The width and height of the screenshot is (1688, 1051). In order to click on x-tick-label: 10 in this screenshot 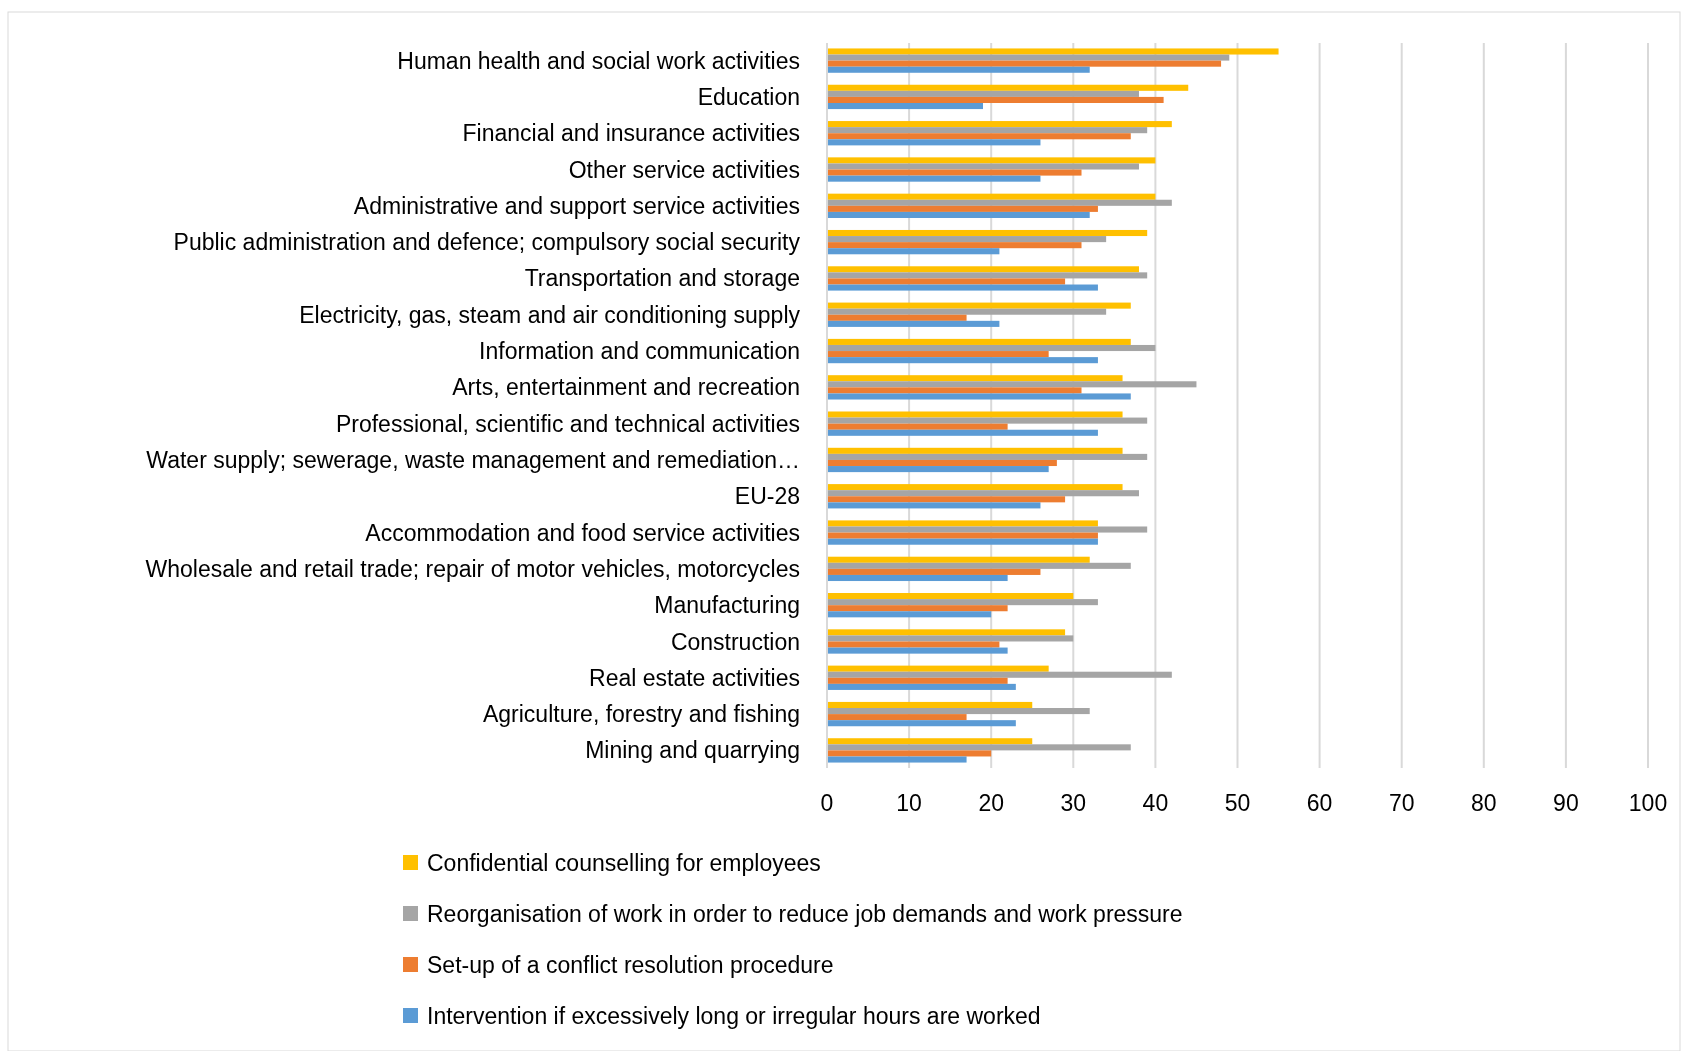, I will do `click(909, 803)`.